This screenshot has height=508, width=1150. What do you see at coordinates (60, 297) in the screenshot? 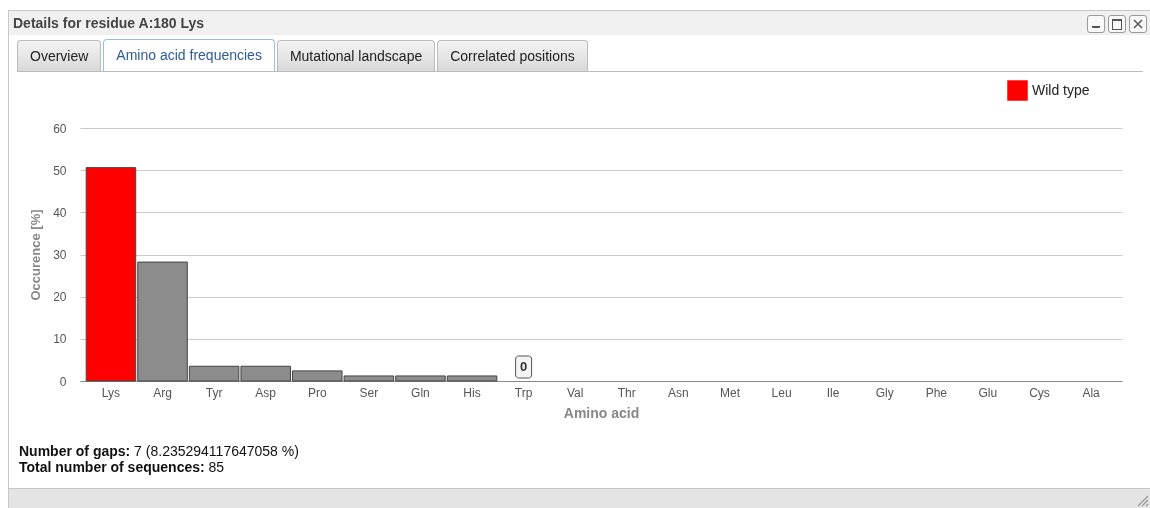
I see `y-tick-label: 20` at bounding box center [60, 297].